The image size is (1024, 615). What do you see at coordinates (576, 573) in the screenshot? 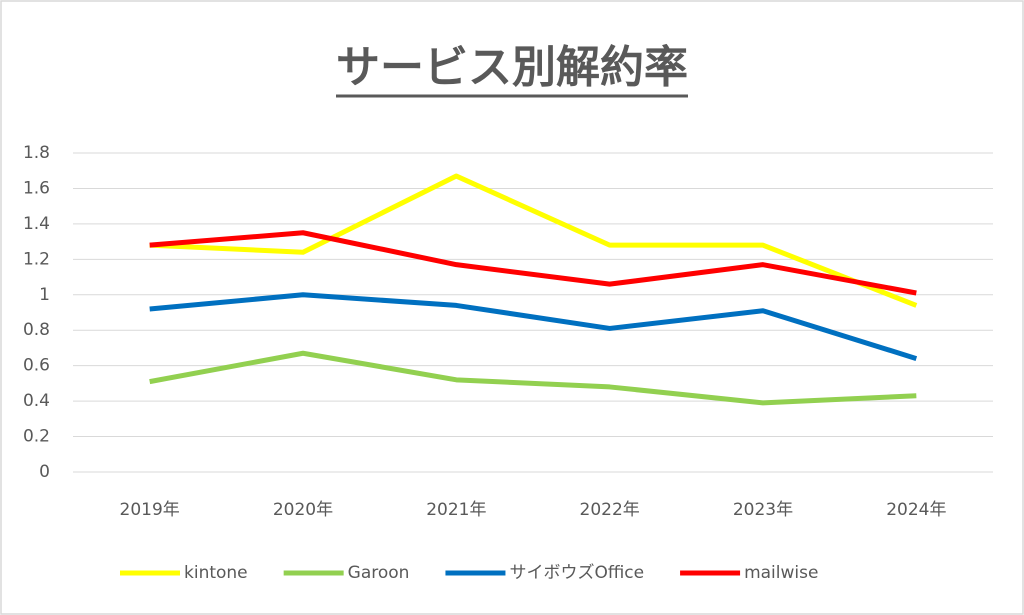
I see `legend-label: サイボウズOffice` at bounding box center [576, 573].